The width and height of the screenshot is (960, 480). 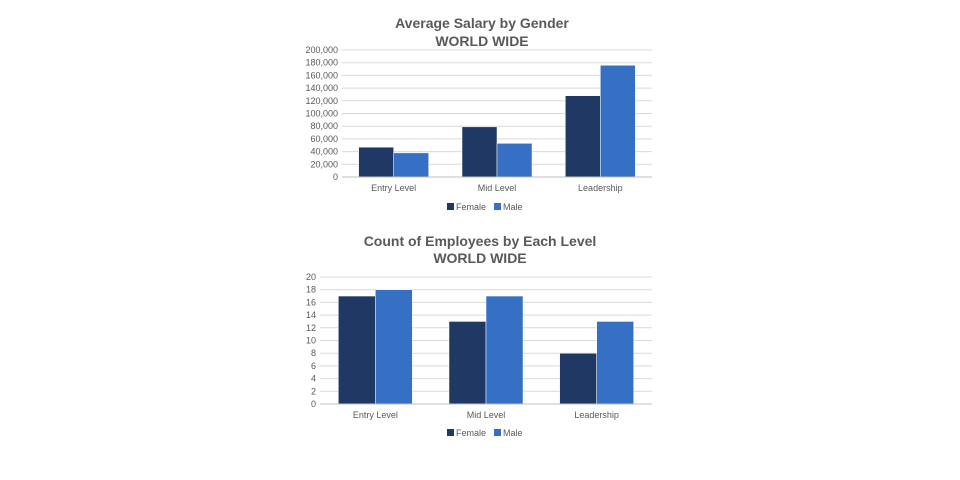 What do you see at coordinates (311, 315) in the screenshot?
I see `y-tick-label: 14` at bounding box center [311, 315].